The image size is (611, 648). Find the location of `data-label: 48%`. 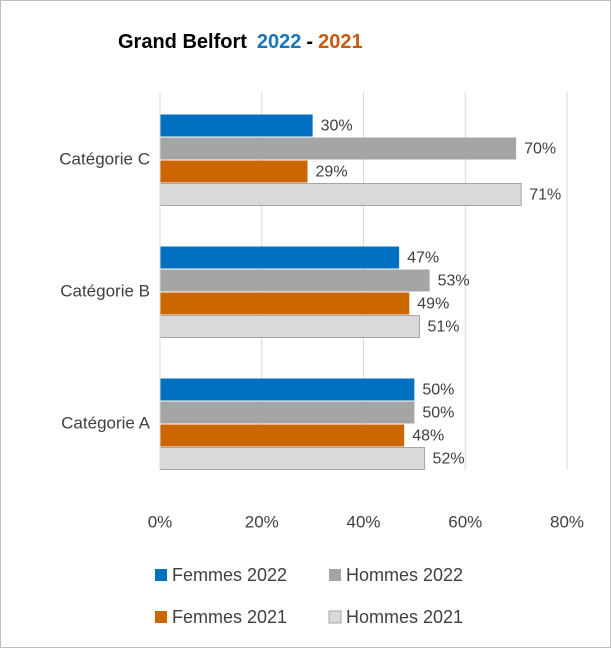

data-label: 48% is located at coordinates (428, 436).